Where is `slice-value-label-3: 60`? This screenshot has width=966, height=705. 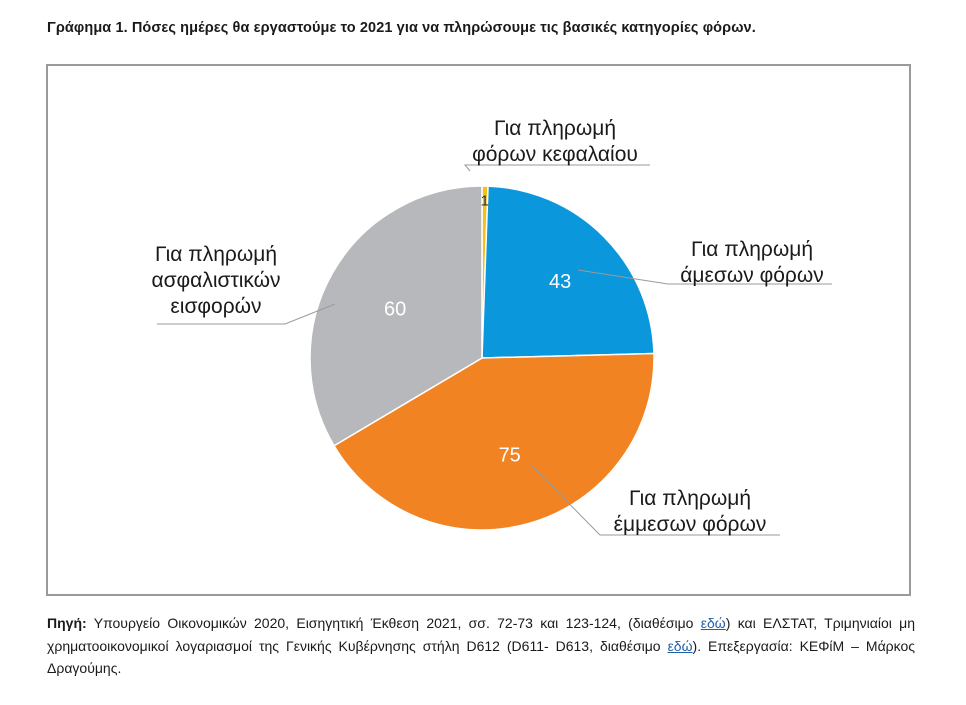
slice-value-label-3: 60 is located at coordinates (395, 310).